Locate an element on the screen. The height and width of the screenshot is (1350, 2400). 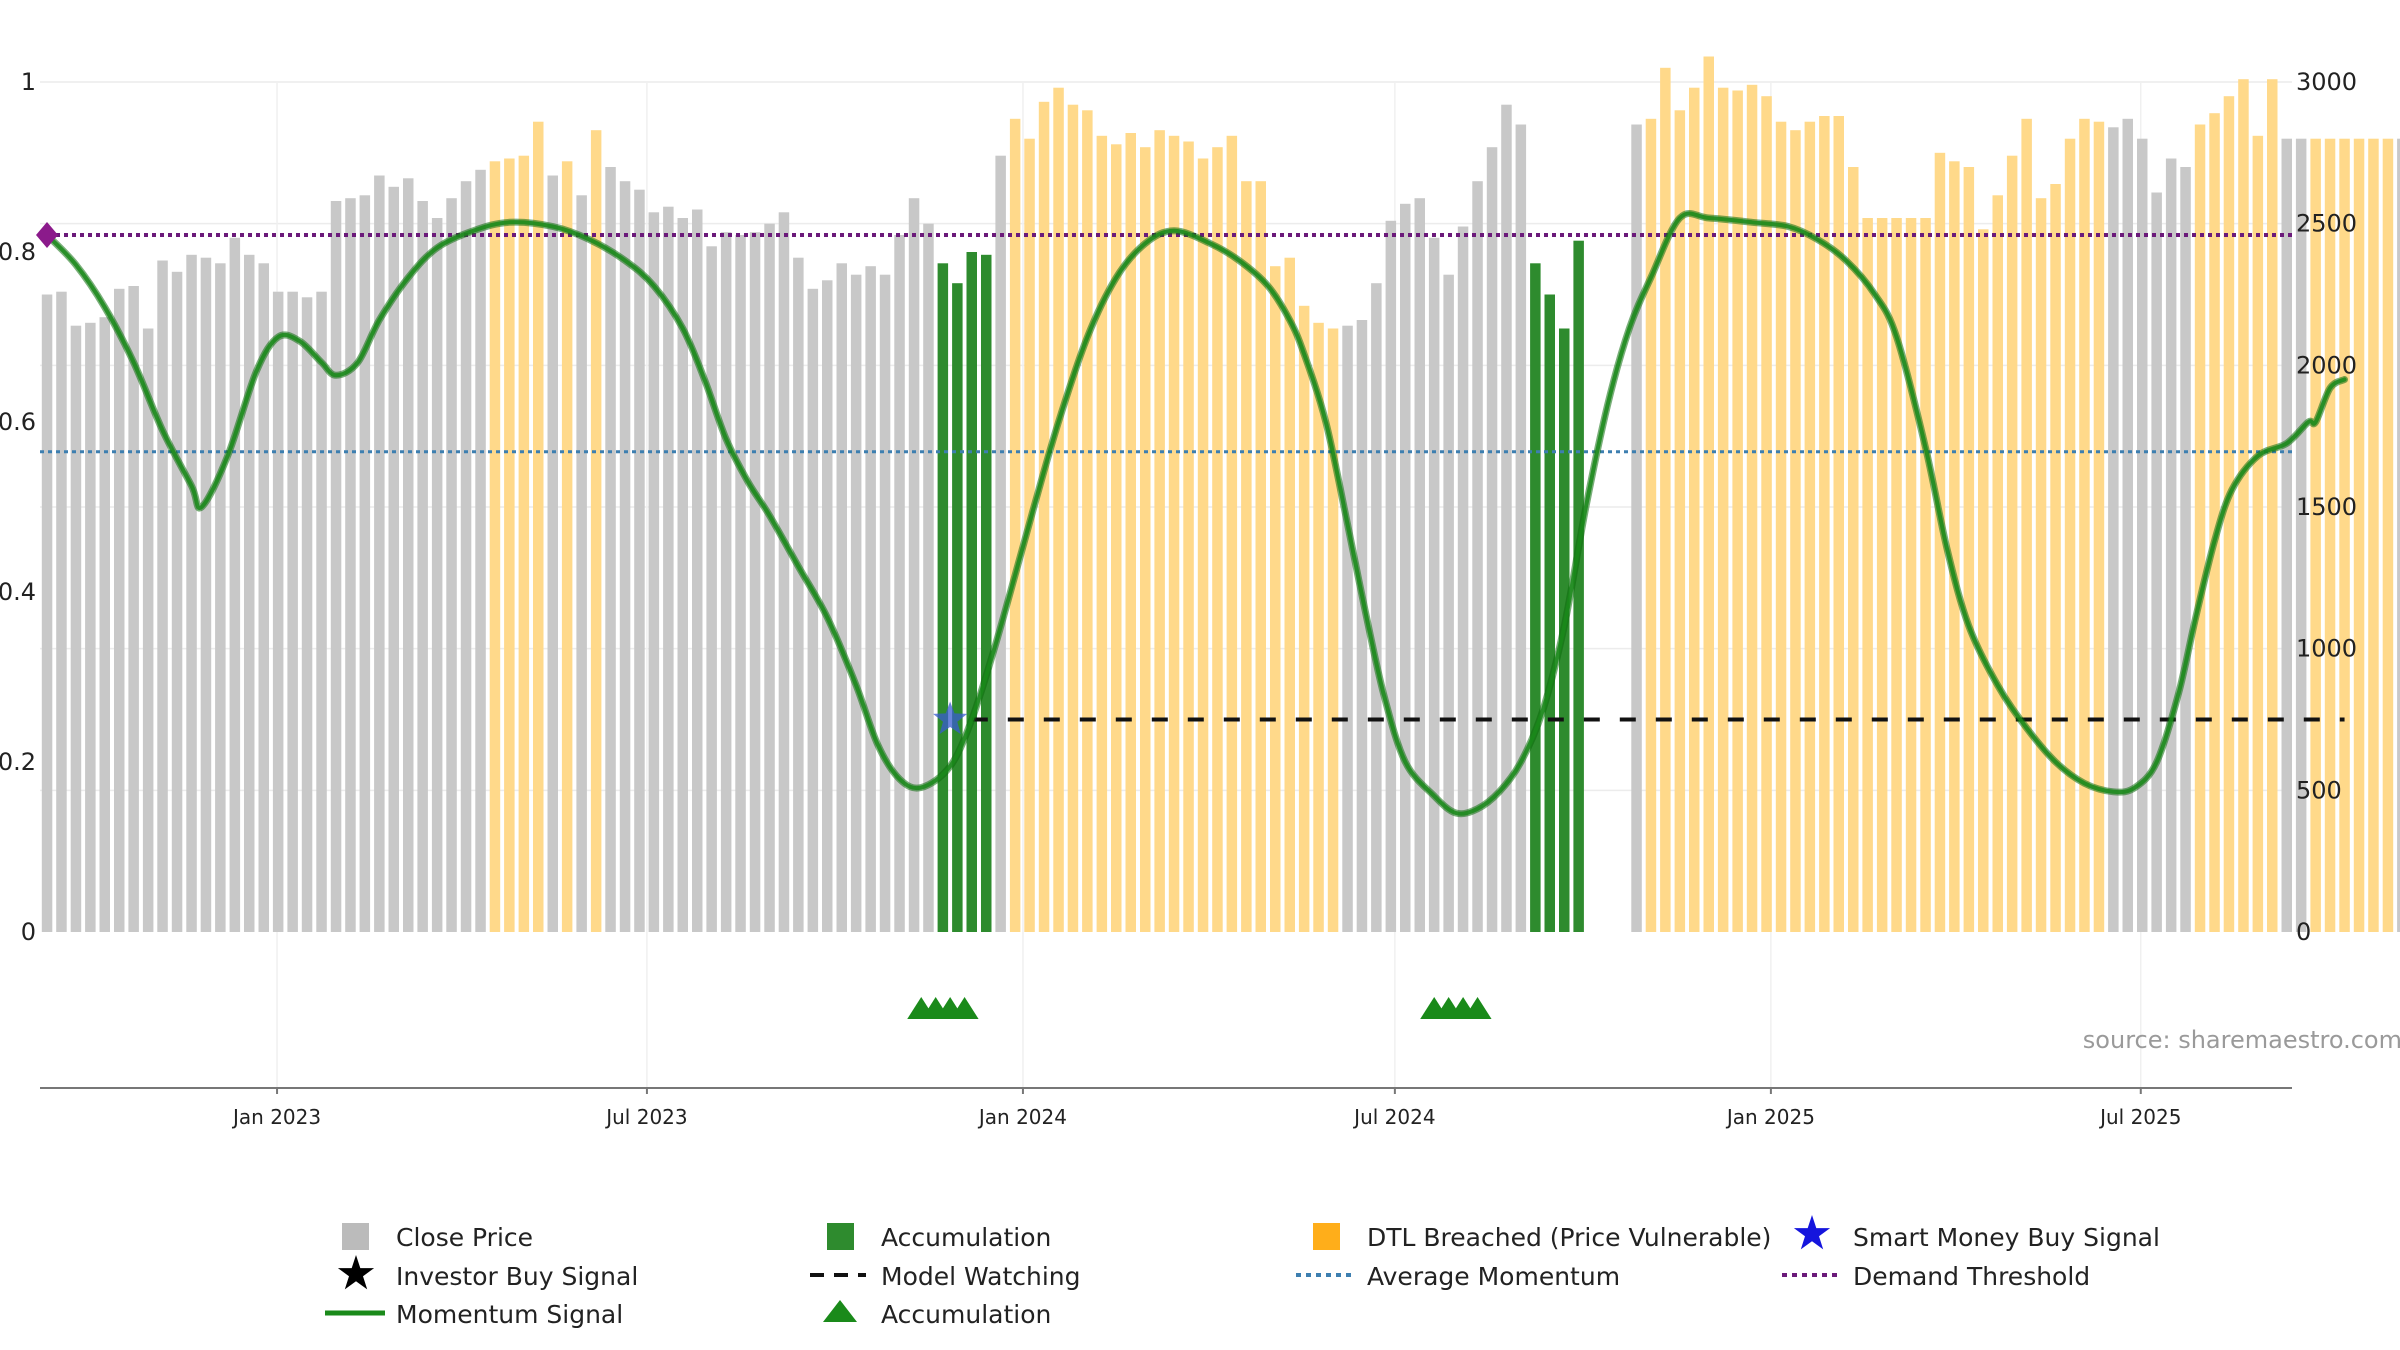
legend-close-price-label: Close Price is located at coordinates (464, 1237).